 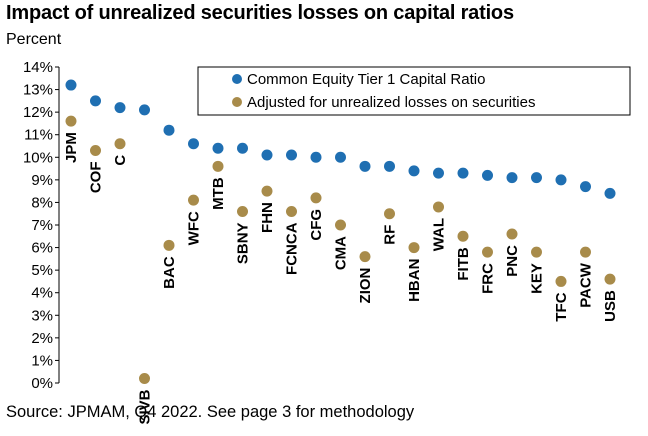 I want to click on category-label: TFC, so click(x=561, y=306).